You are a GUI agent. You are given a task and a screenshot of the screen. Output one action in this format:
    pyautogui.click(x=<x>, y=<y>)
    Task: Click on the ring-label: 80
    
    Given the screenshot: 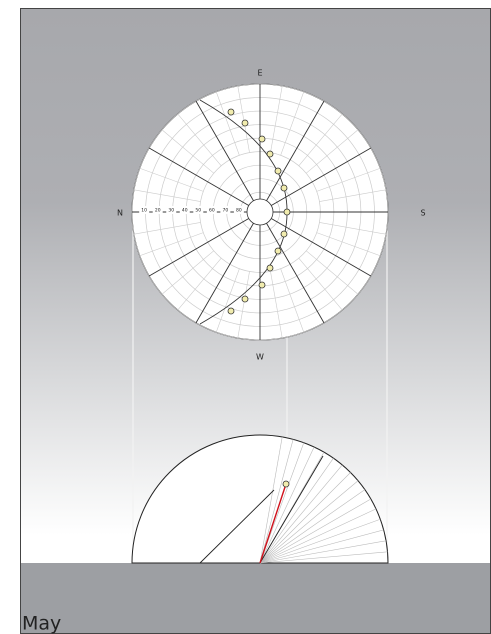 What is the action you would take?
    pyautogui.click(x=239, y=211)
    